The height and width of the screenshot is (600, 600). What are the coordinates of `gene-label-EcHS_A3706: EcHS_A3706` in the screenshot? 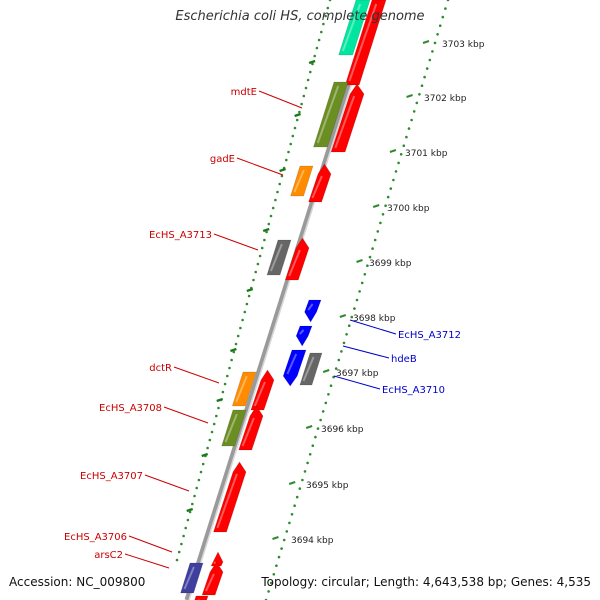 It's located at (95, 537).